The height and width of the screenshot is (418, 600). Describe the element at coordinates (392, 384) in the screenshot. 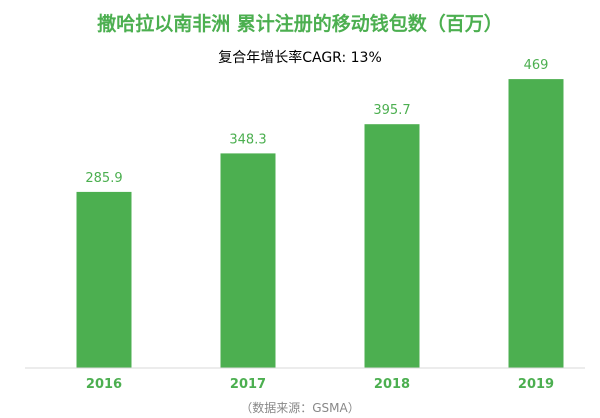

I see `x-tick-label-2018: 2018` at that location.